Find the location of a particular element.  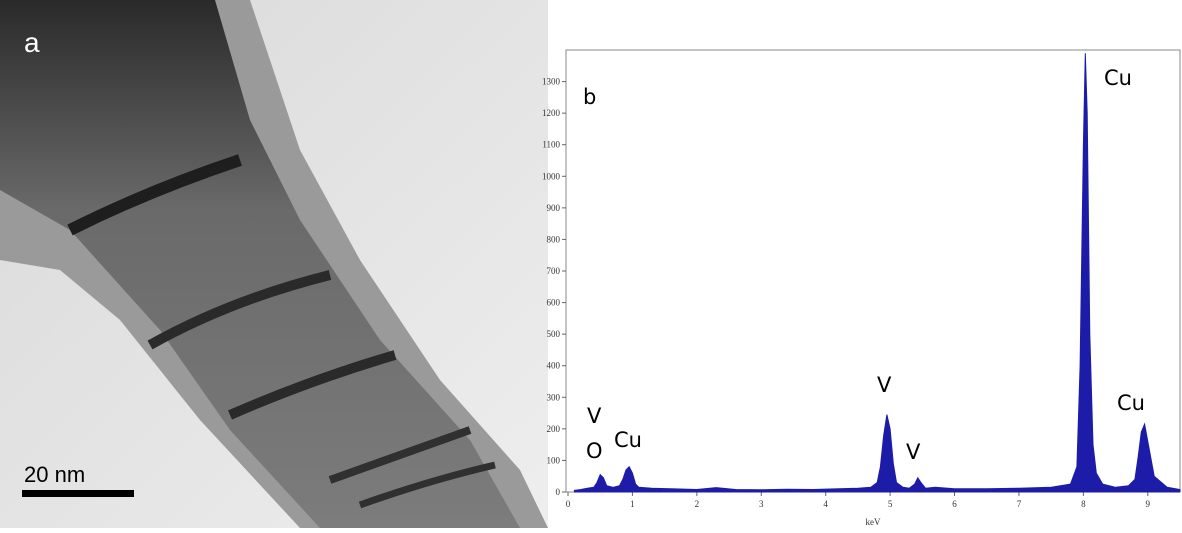

x-tick-label: 5 is located at coordinates (890, 504).